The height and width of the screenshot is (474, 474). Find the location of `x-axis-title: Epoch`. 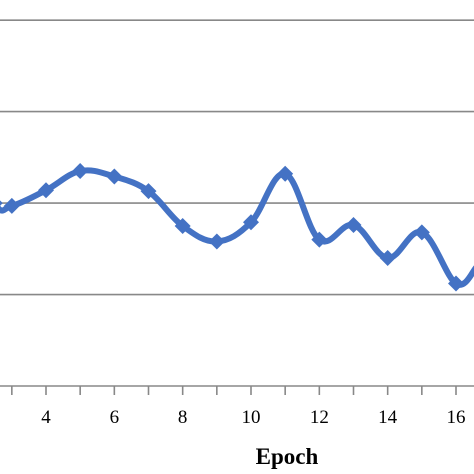

x-axis-title: Epoch is located at coordinates (287, 456).